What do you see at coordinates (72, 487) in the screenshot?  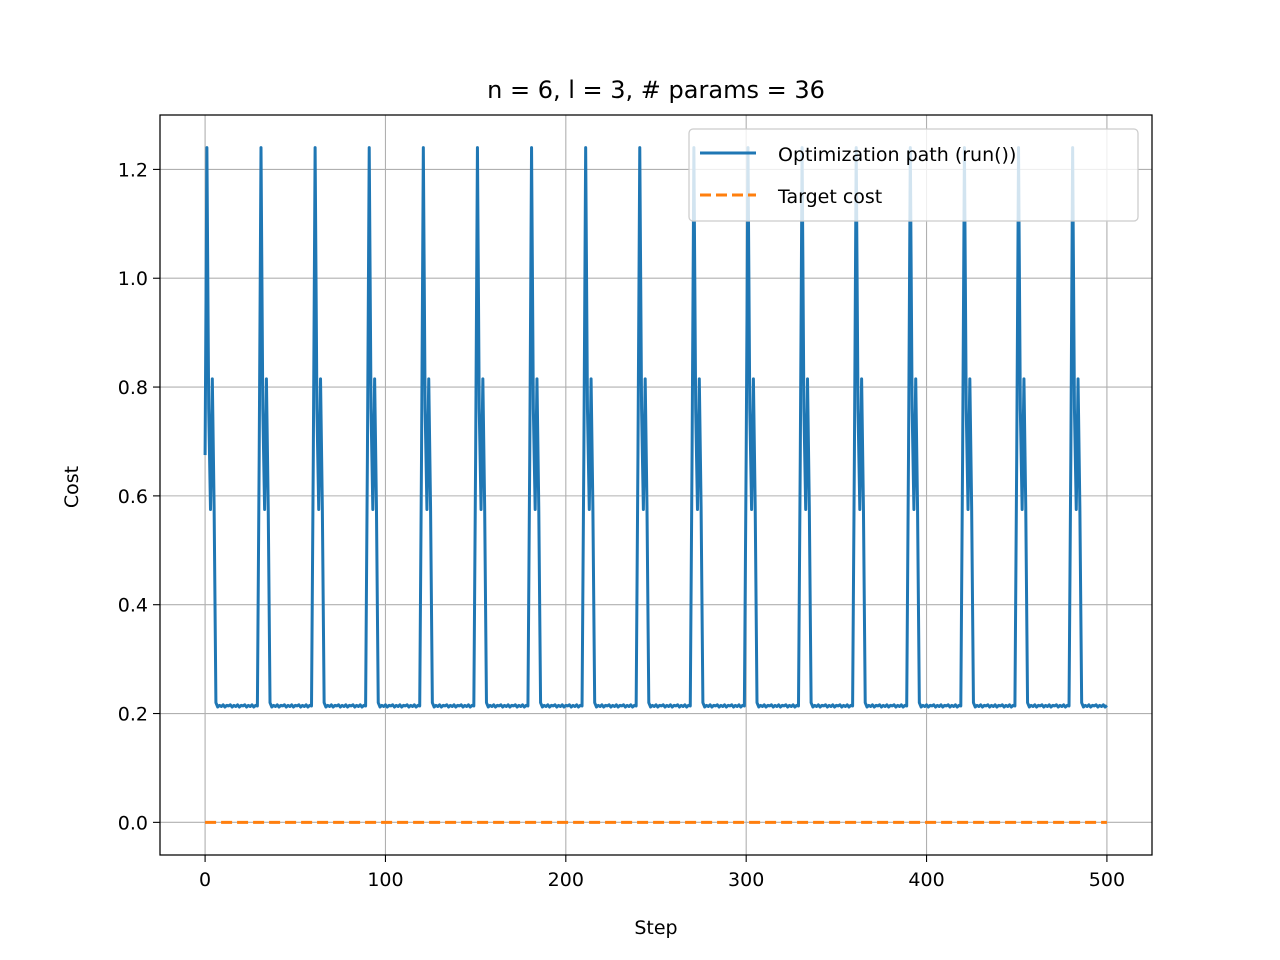 I see `y-axis-label: Cost` at bounding box center [72, 487].